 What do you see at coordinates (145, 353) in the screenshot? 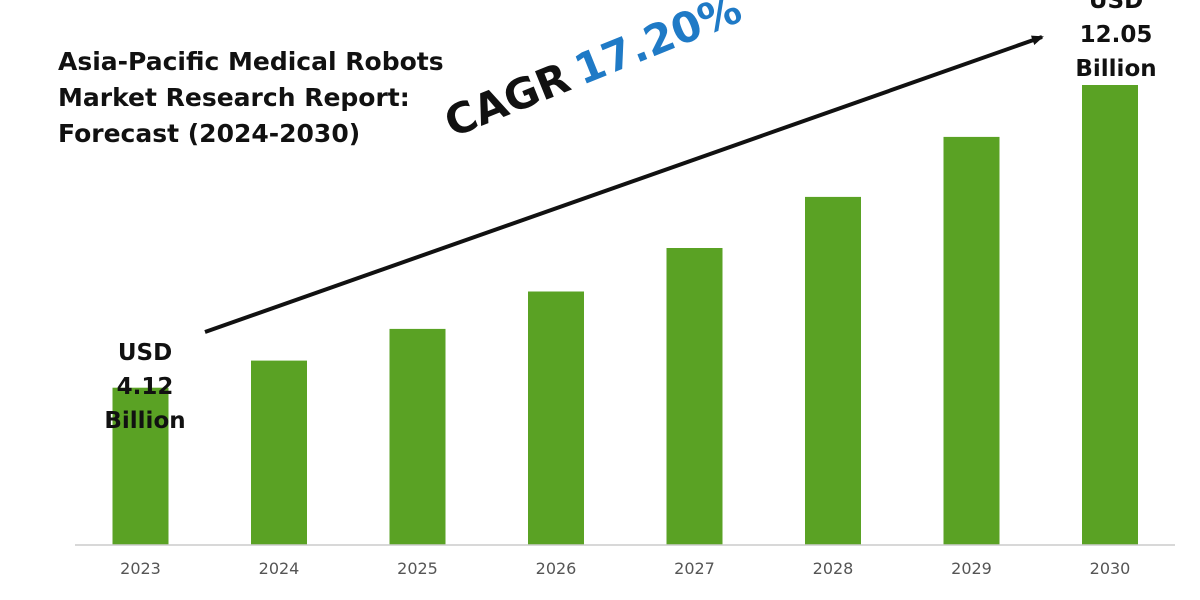
I see `start-callout-currency: USD` at bounding box center [145, 353].